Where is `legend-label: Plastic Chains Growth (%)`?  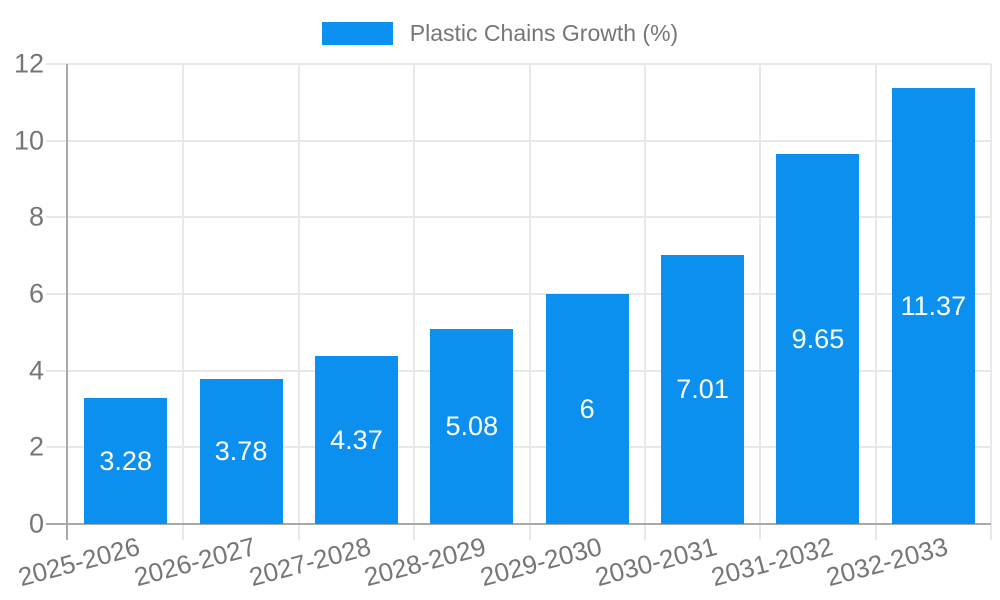
legend-label: Plastic Chains Growth (%) is located at coordinates (544, 33).